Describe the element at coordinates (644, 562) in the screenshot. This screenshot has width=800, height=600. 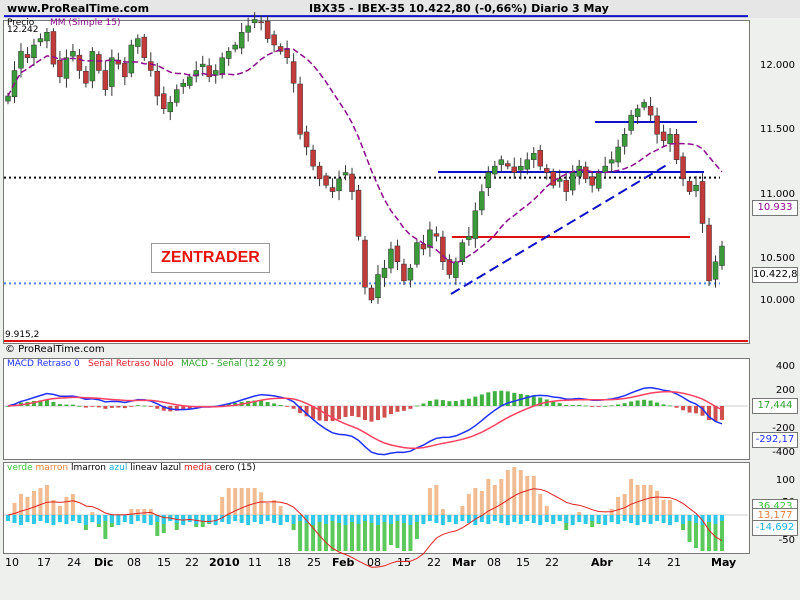
I see `x-tick: 14` at that location.